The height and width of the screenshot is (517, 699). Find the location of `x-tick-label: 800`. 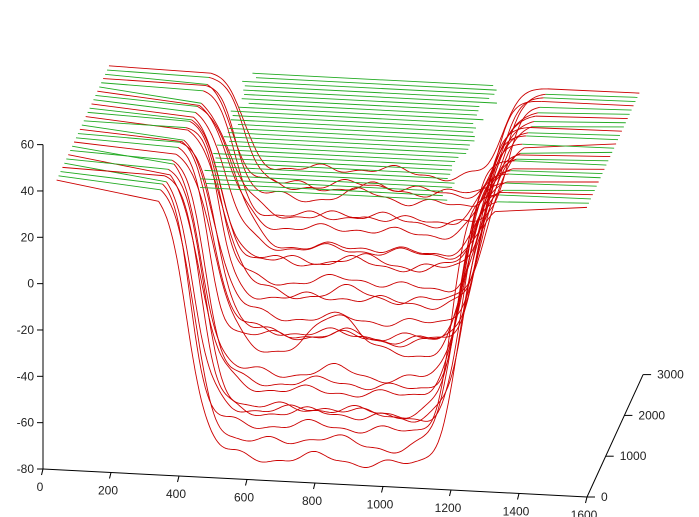

x-tick-label: 800 is located at coordinates (312, 501).